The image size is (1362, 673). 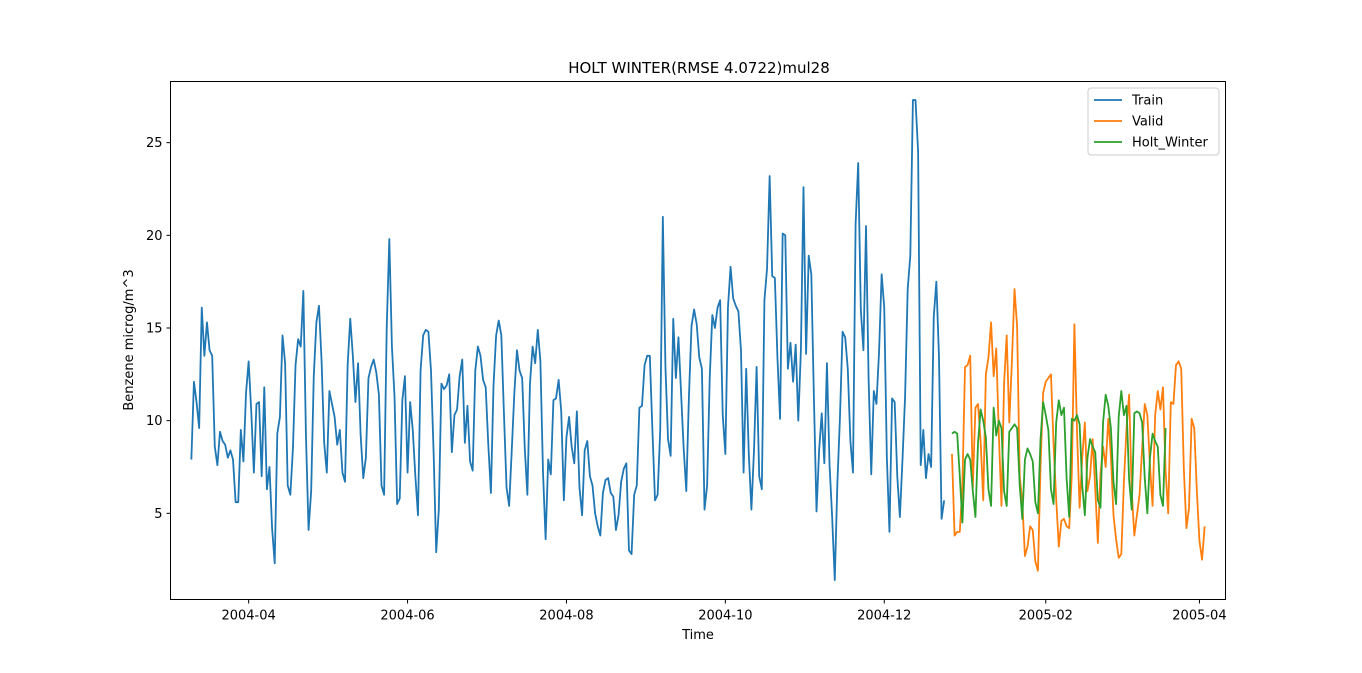 I want to click on series-line-valid, so click(x=1078, y=430).